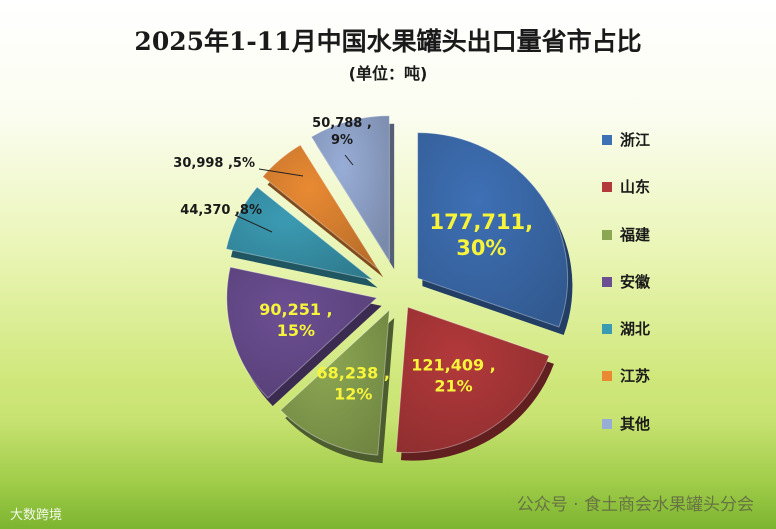 This screenshot has height=529, width=776. What do you see at coordinates (253, 223) in the screenshot?
I see `leader-line-湖北` at bounding box center [253, 223].